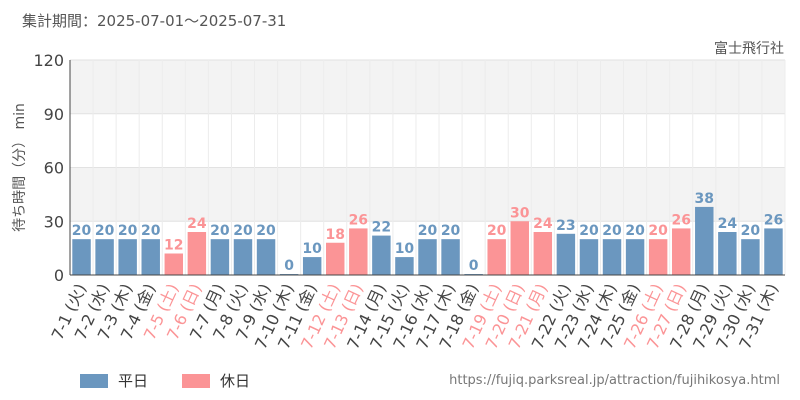 The image size is (800, 400). Describe the element at coordinates (196, 380) in the screenshot. I see `legend-swatch-holiday` at that location.